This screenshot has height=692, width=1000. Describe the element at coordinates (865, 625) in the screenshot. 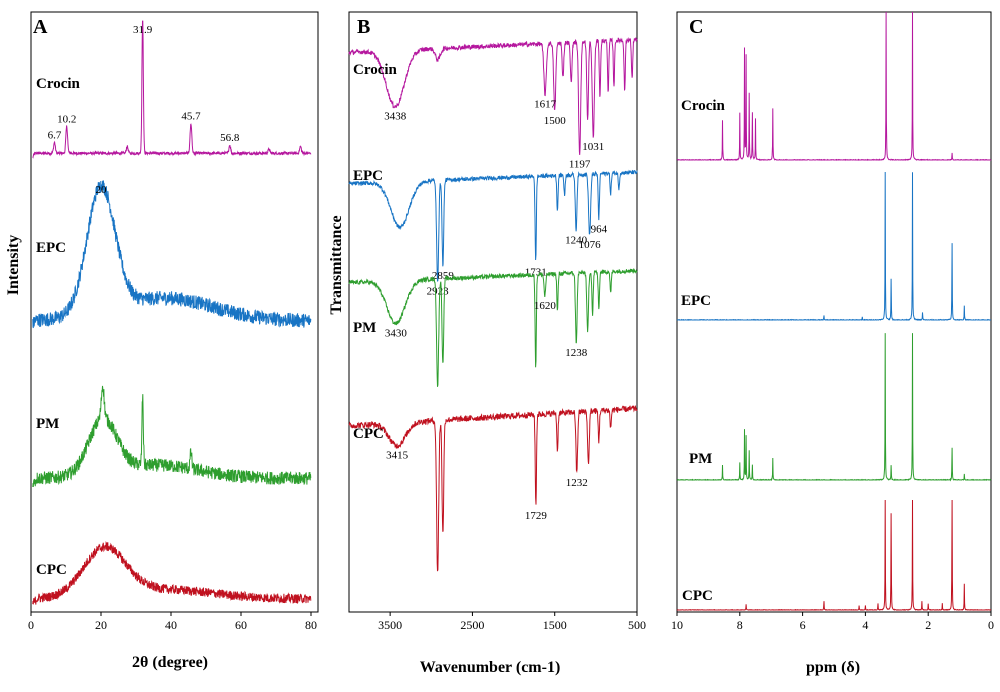

I see `panel-c-xtick-label: 4` at that location.